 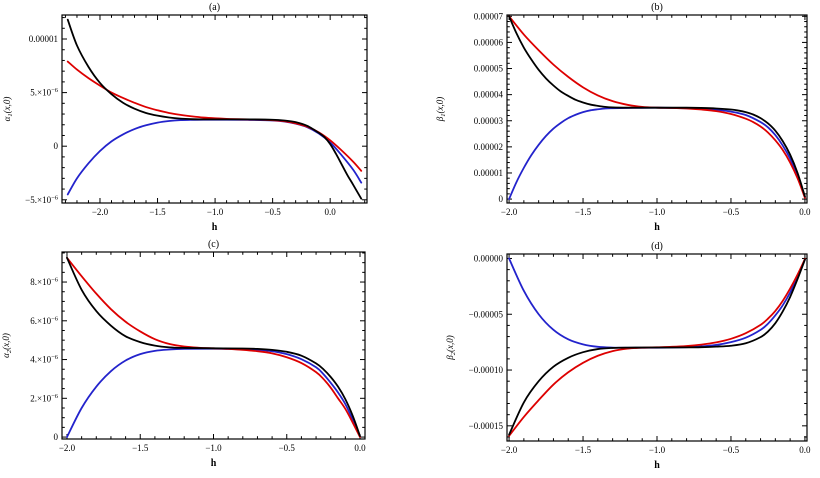 I want to click on y-tick-label: 0.00006, so click(x=489, y=42).